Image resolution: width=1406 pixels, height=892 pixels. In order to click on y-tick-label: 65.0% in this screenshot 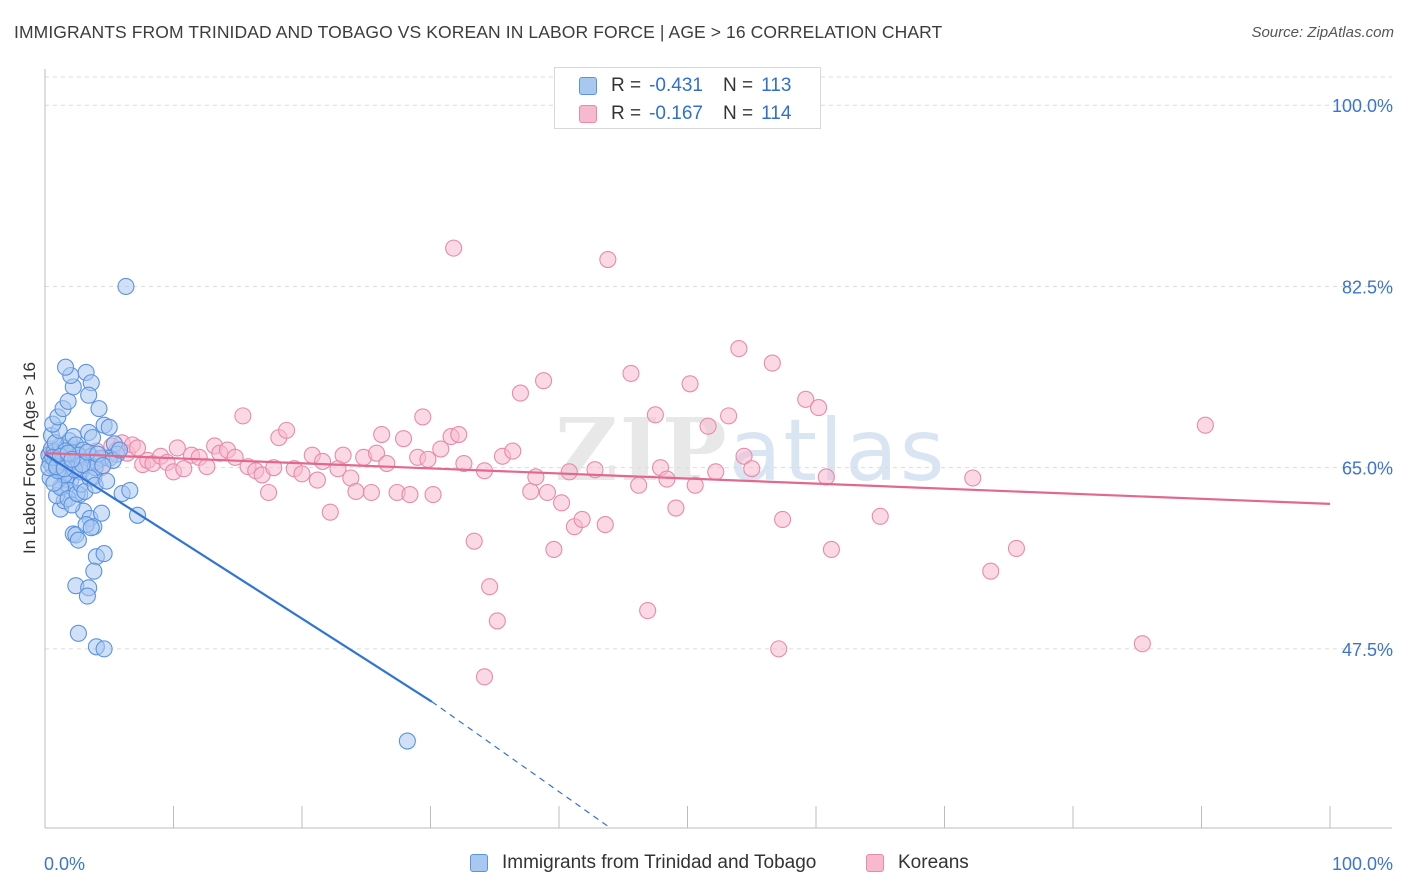, I will do `click(1367, 469)`.